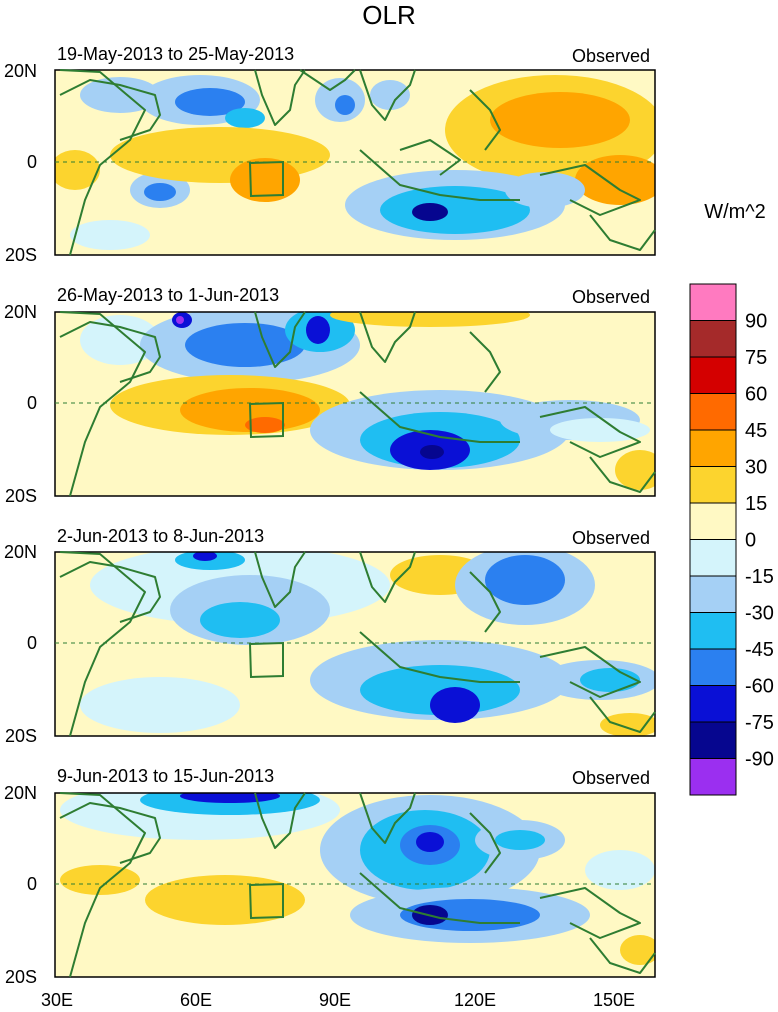 This screenshot has height=1012, width=778. I want to click on figure-title: OLR, so click(388, 15).